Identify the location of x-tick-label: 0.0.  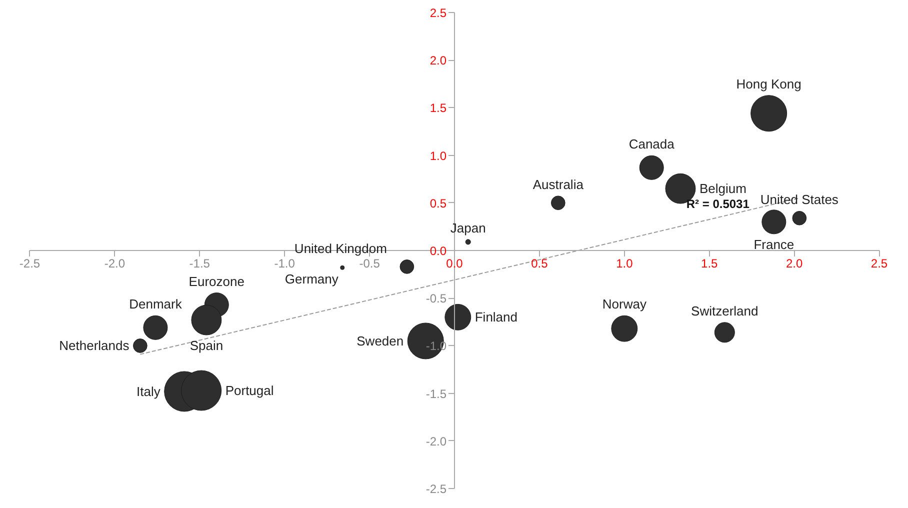
(455, 263).